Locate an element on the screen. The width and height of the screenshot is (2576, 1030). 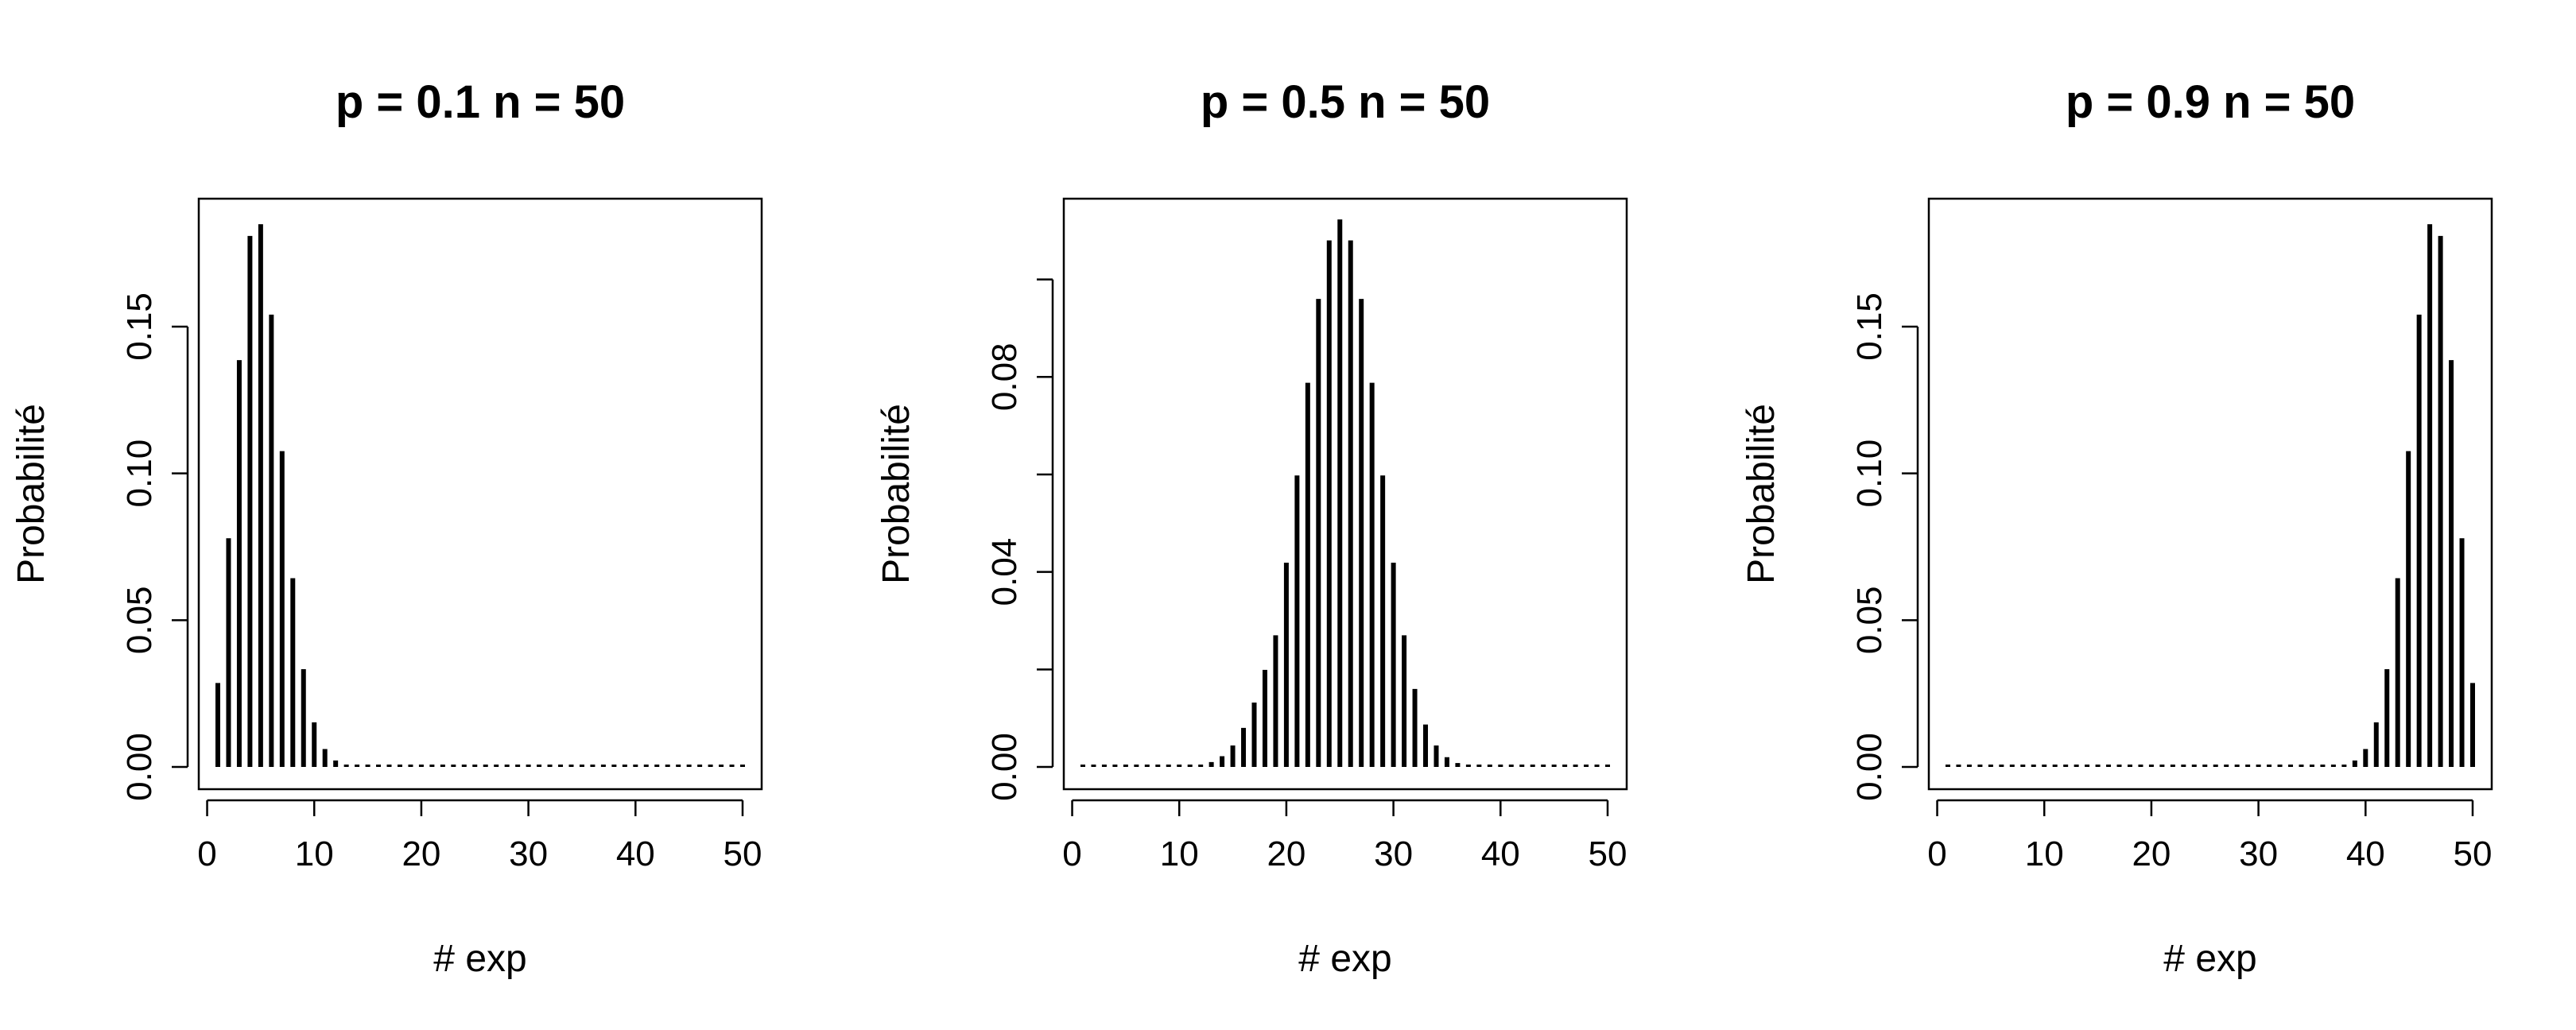
panel-title: p = 0.5 n = 50 is located at coordinates (1345, 102).